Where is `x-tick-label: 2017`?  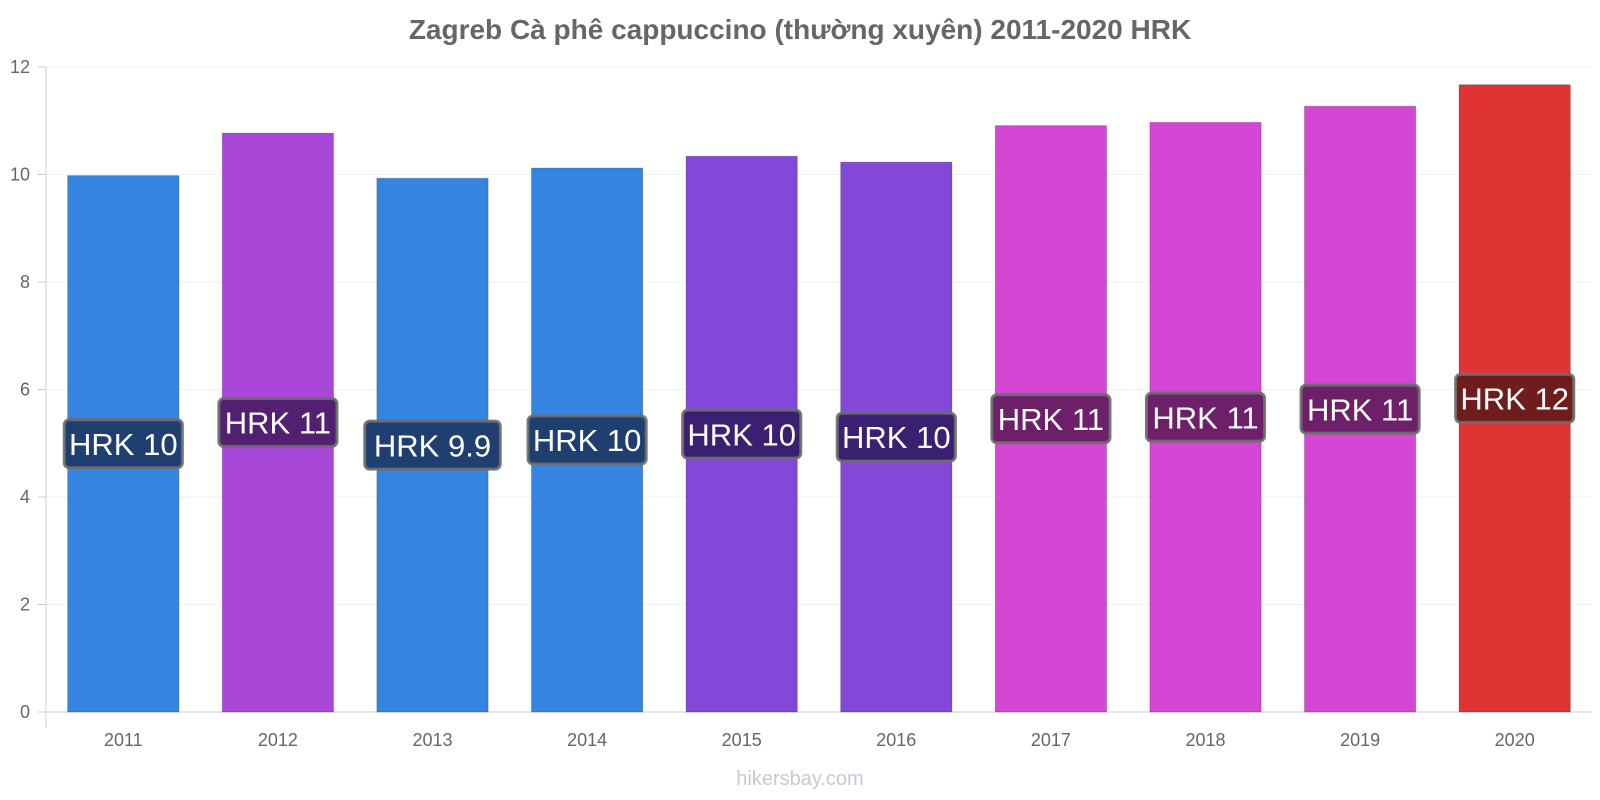 x-tick-label: 2017 is located at coordinates (1051, 740).